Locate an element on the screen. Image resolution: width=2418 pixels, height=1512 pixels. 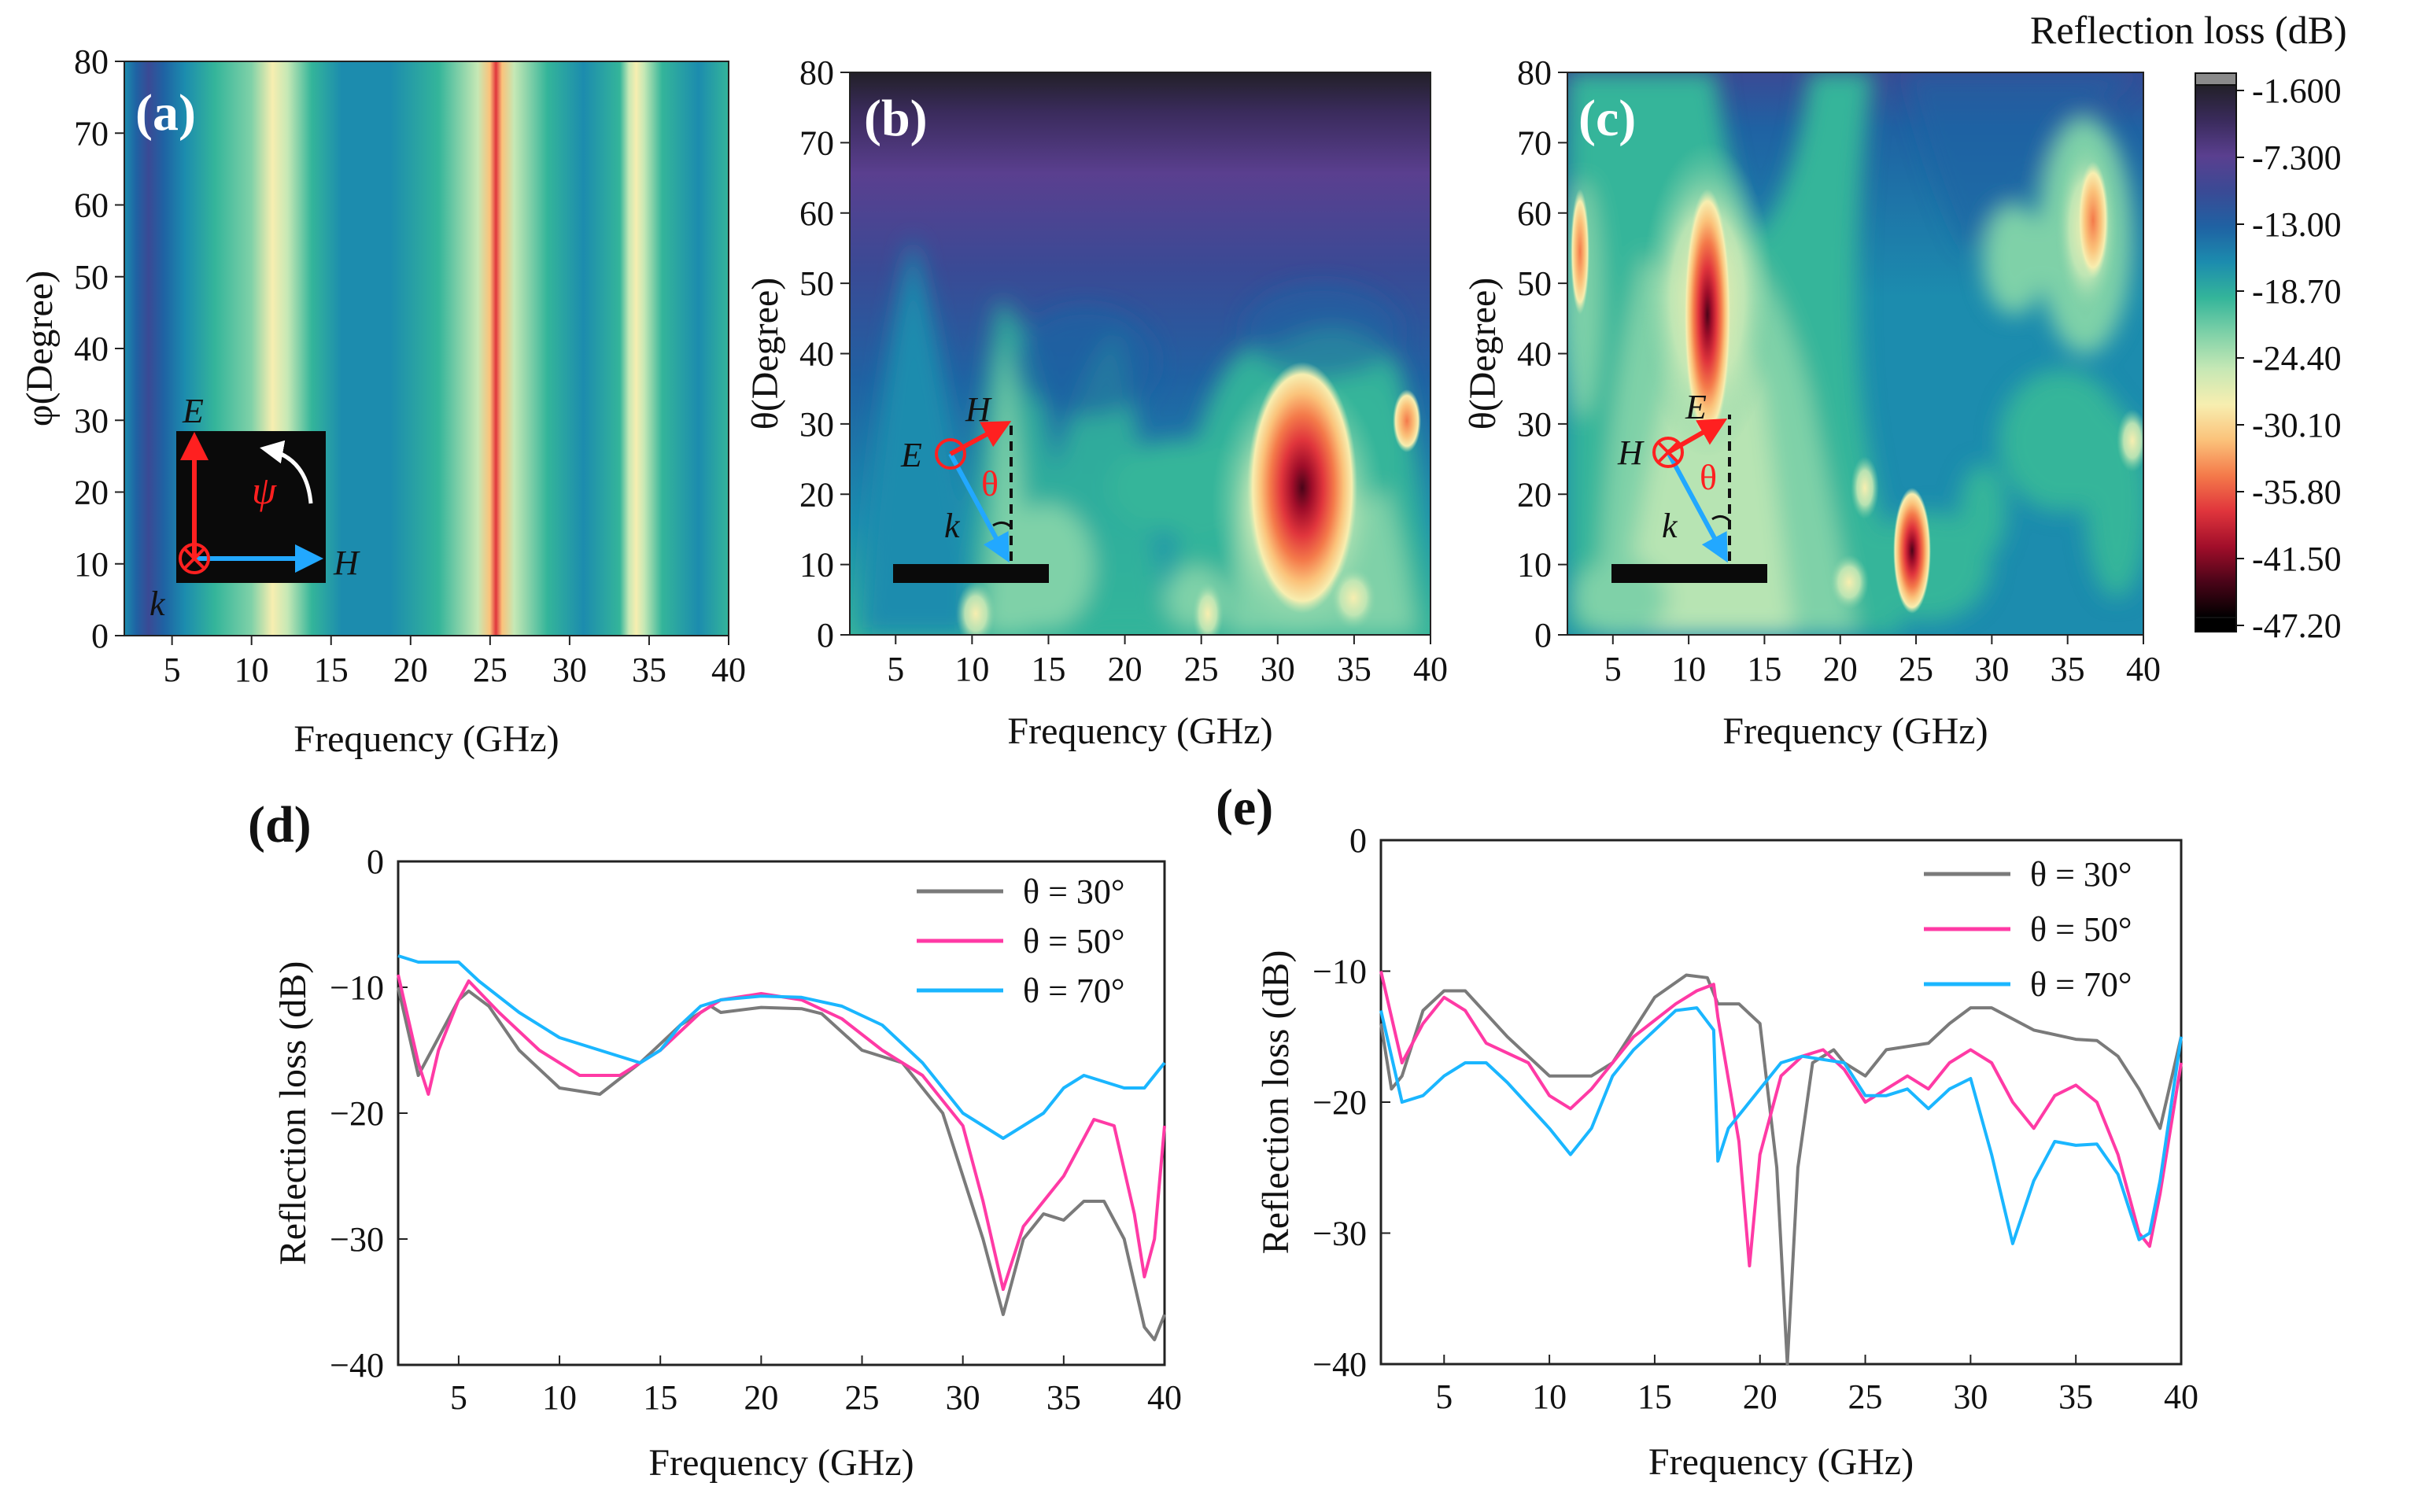
panel-a-label: (a) is located at coordinates (165, 113).